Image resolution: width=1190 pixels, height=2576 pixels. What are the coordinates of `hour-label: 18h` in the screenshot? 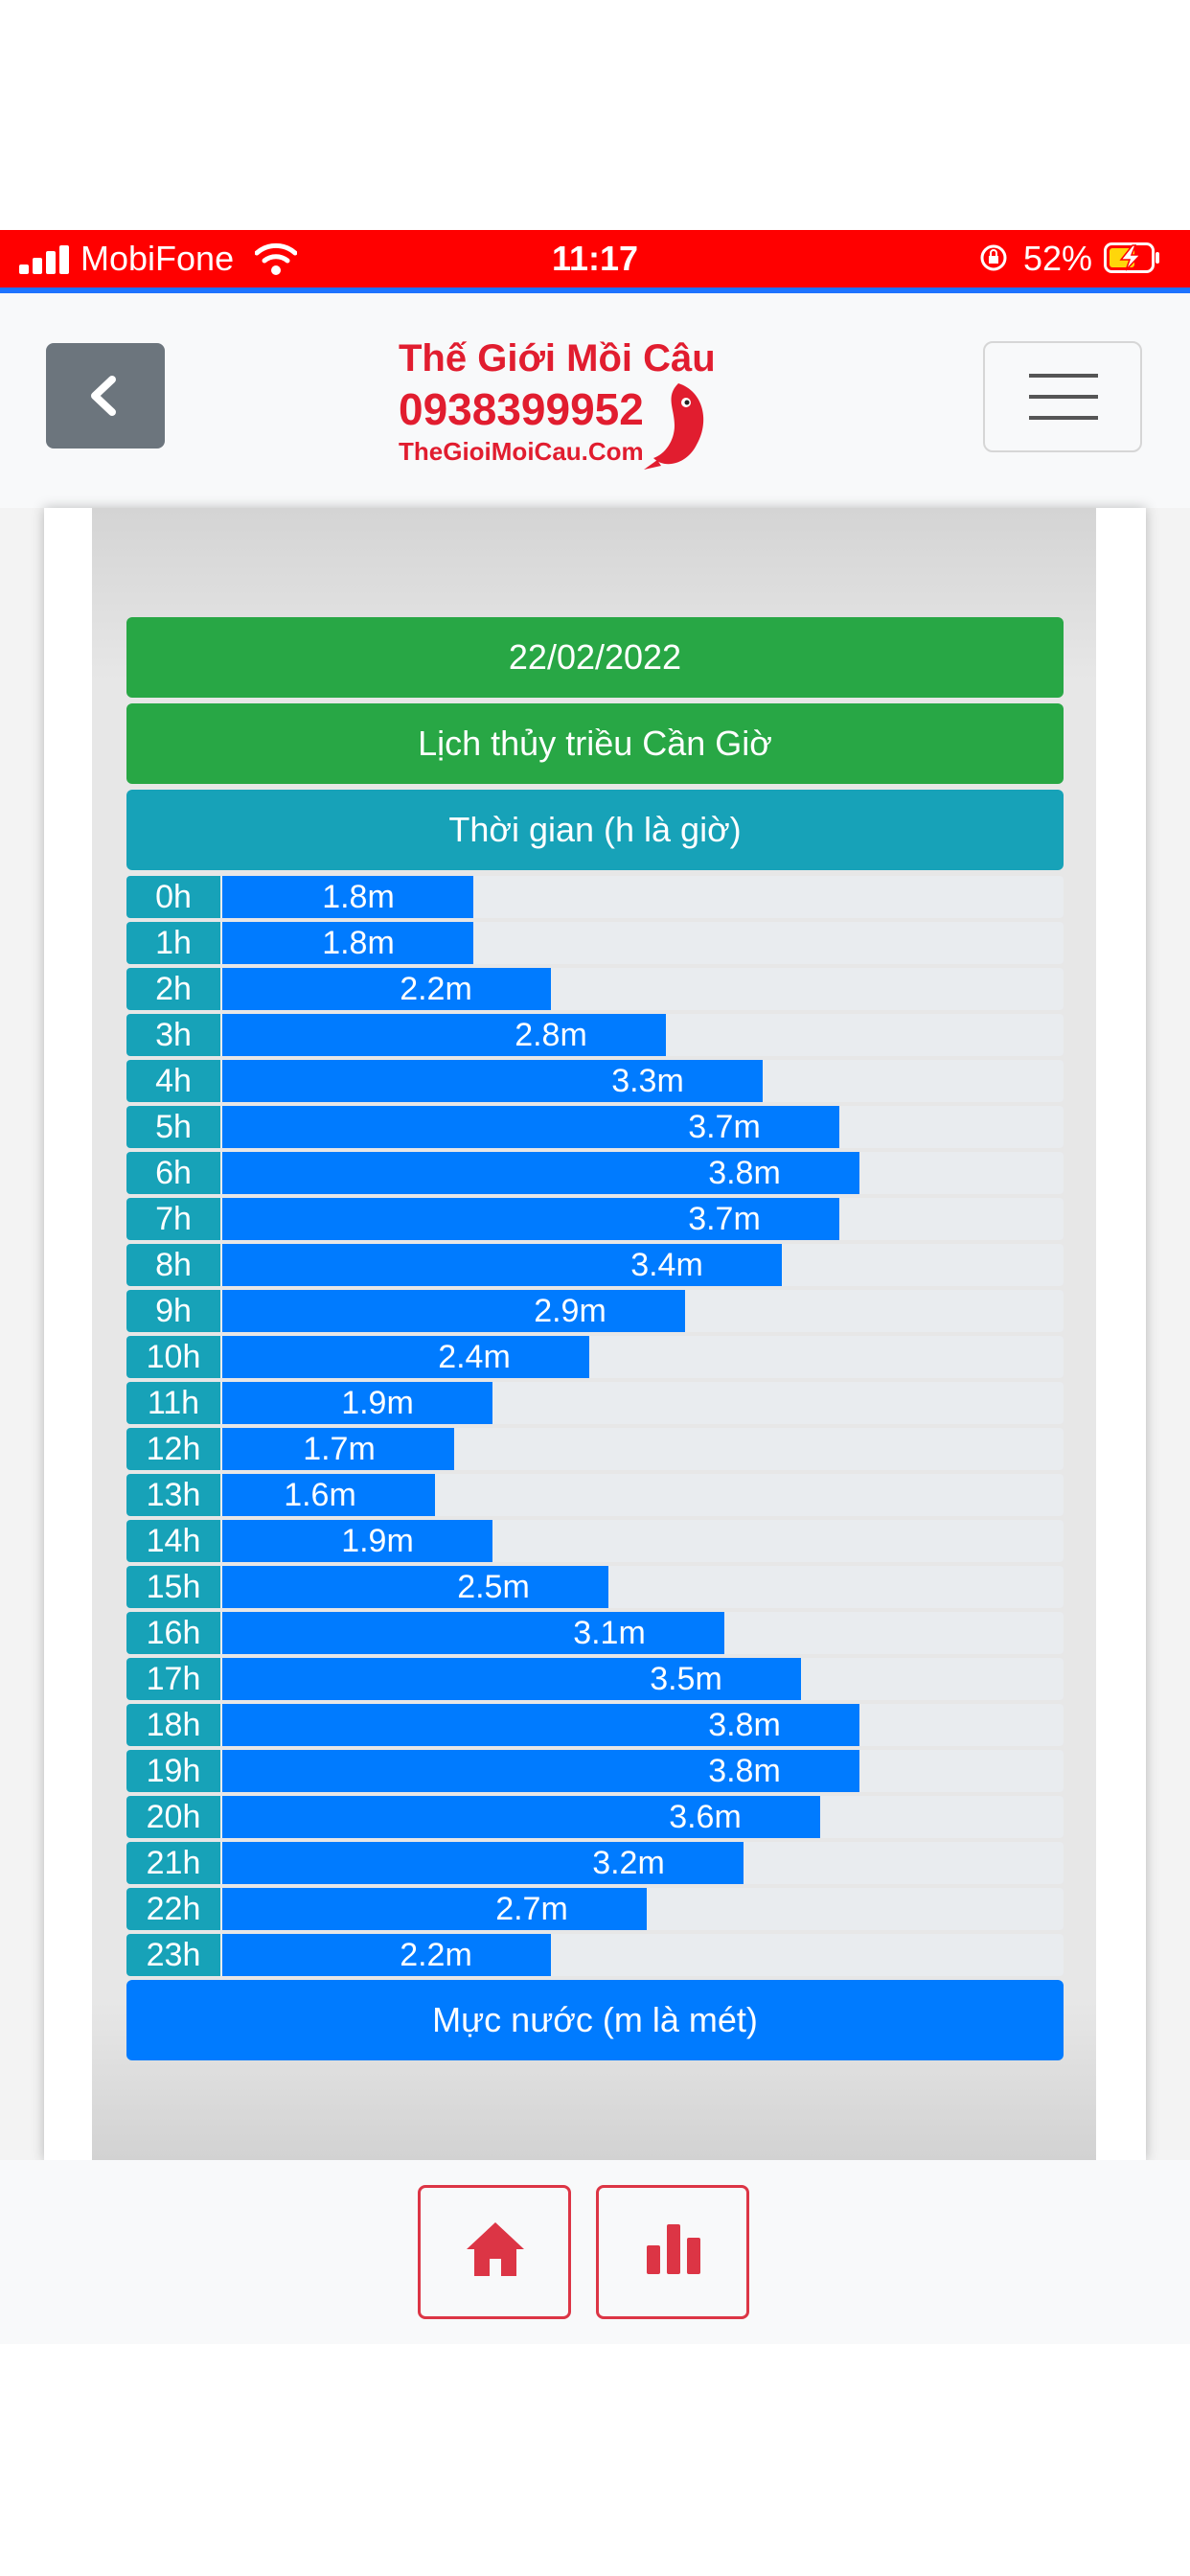 It's located at (173, 1725).